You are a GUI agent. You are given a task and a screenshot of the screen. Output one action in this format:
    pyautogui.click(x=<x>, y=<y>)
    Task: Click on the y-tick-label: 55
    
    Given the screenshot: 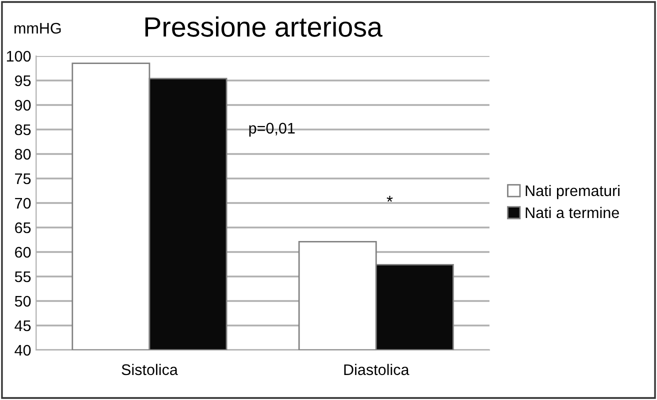 What is the action you would take?
    pyautogui.click(x=22, y=277)
    